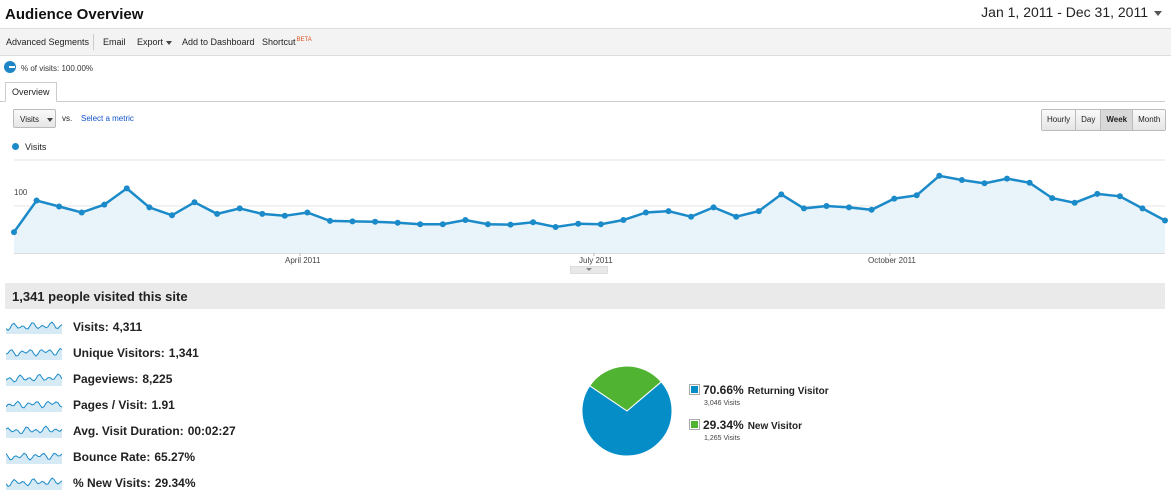 This screenshot has width=1171, height=493. I want to click on metric-name: Avg. Visit Duration:, so click(128, 431).